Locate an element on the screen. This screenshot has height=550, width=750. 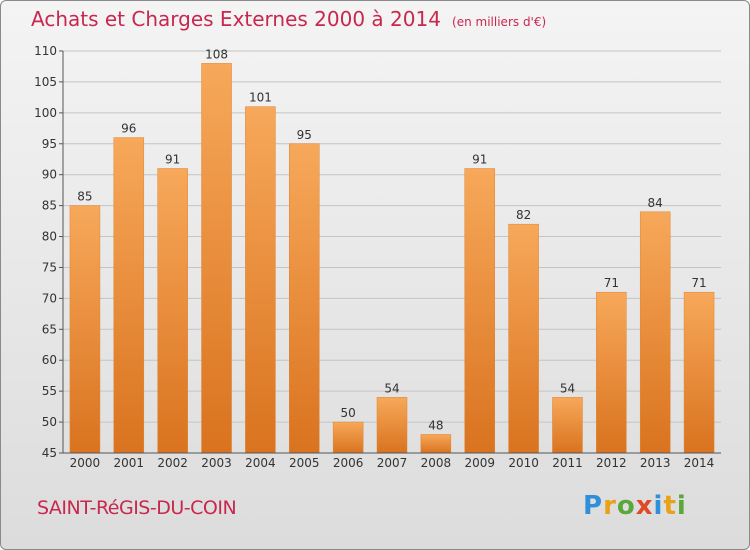
x-tick-label: 2013 is located at coordinates (655, 463).